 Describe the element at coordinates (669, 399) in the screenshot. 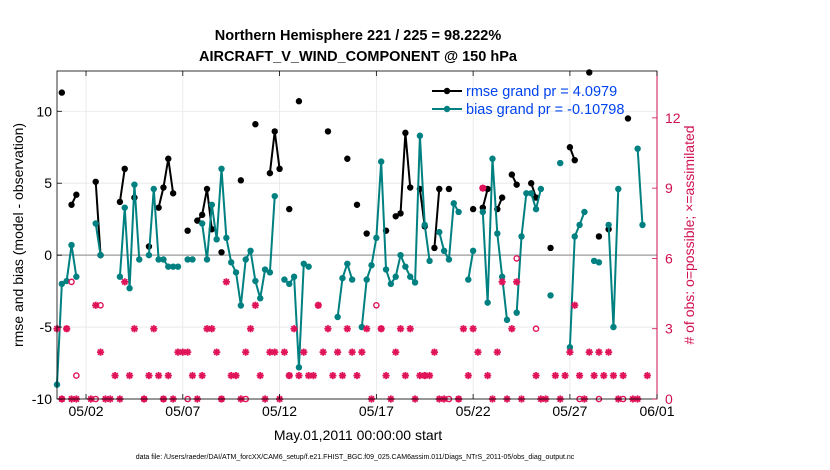

I see `right-tick-label: 0` at that location.